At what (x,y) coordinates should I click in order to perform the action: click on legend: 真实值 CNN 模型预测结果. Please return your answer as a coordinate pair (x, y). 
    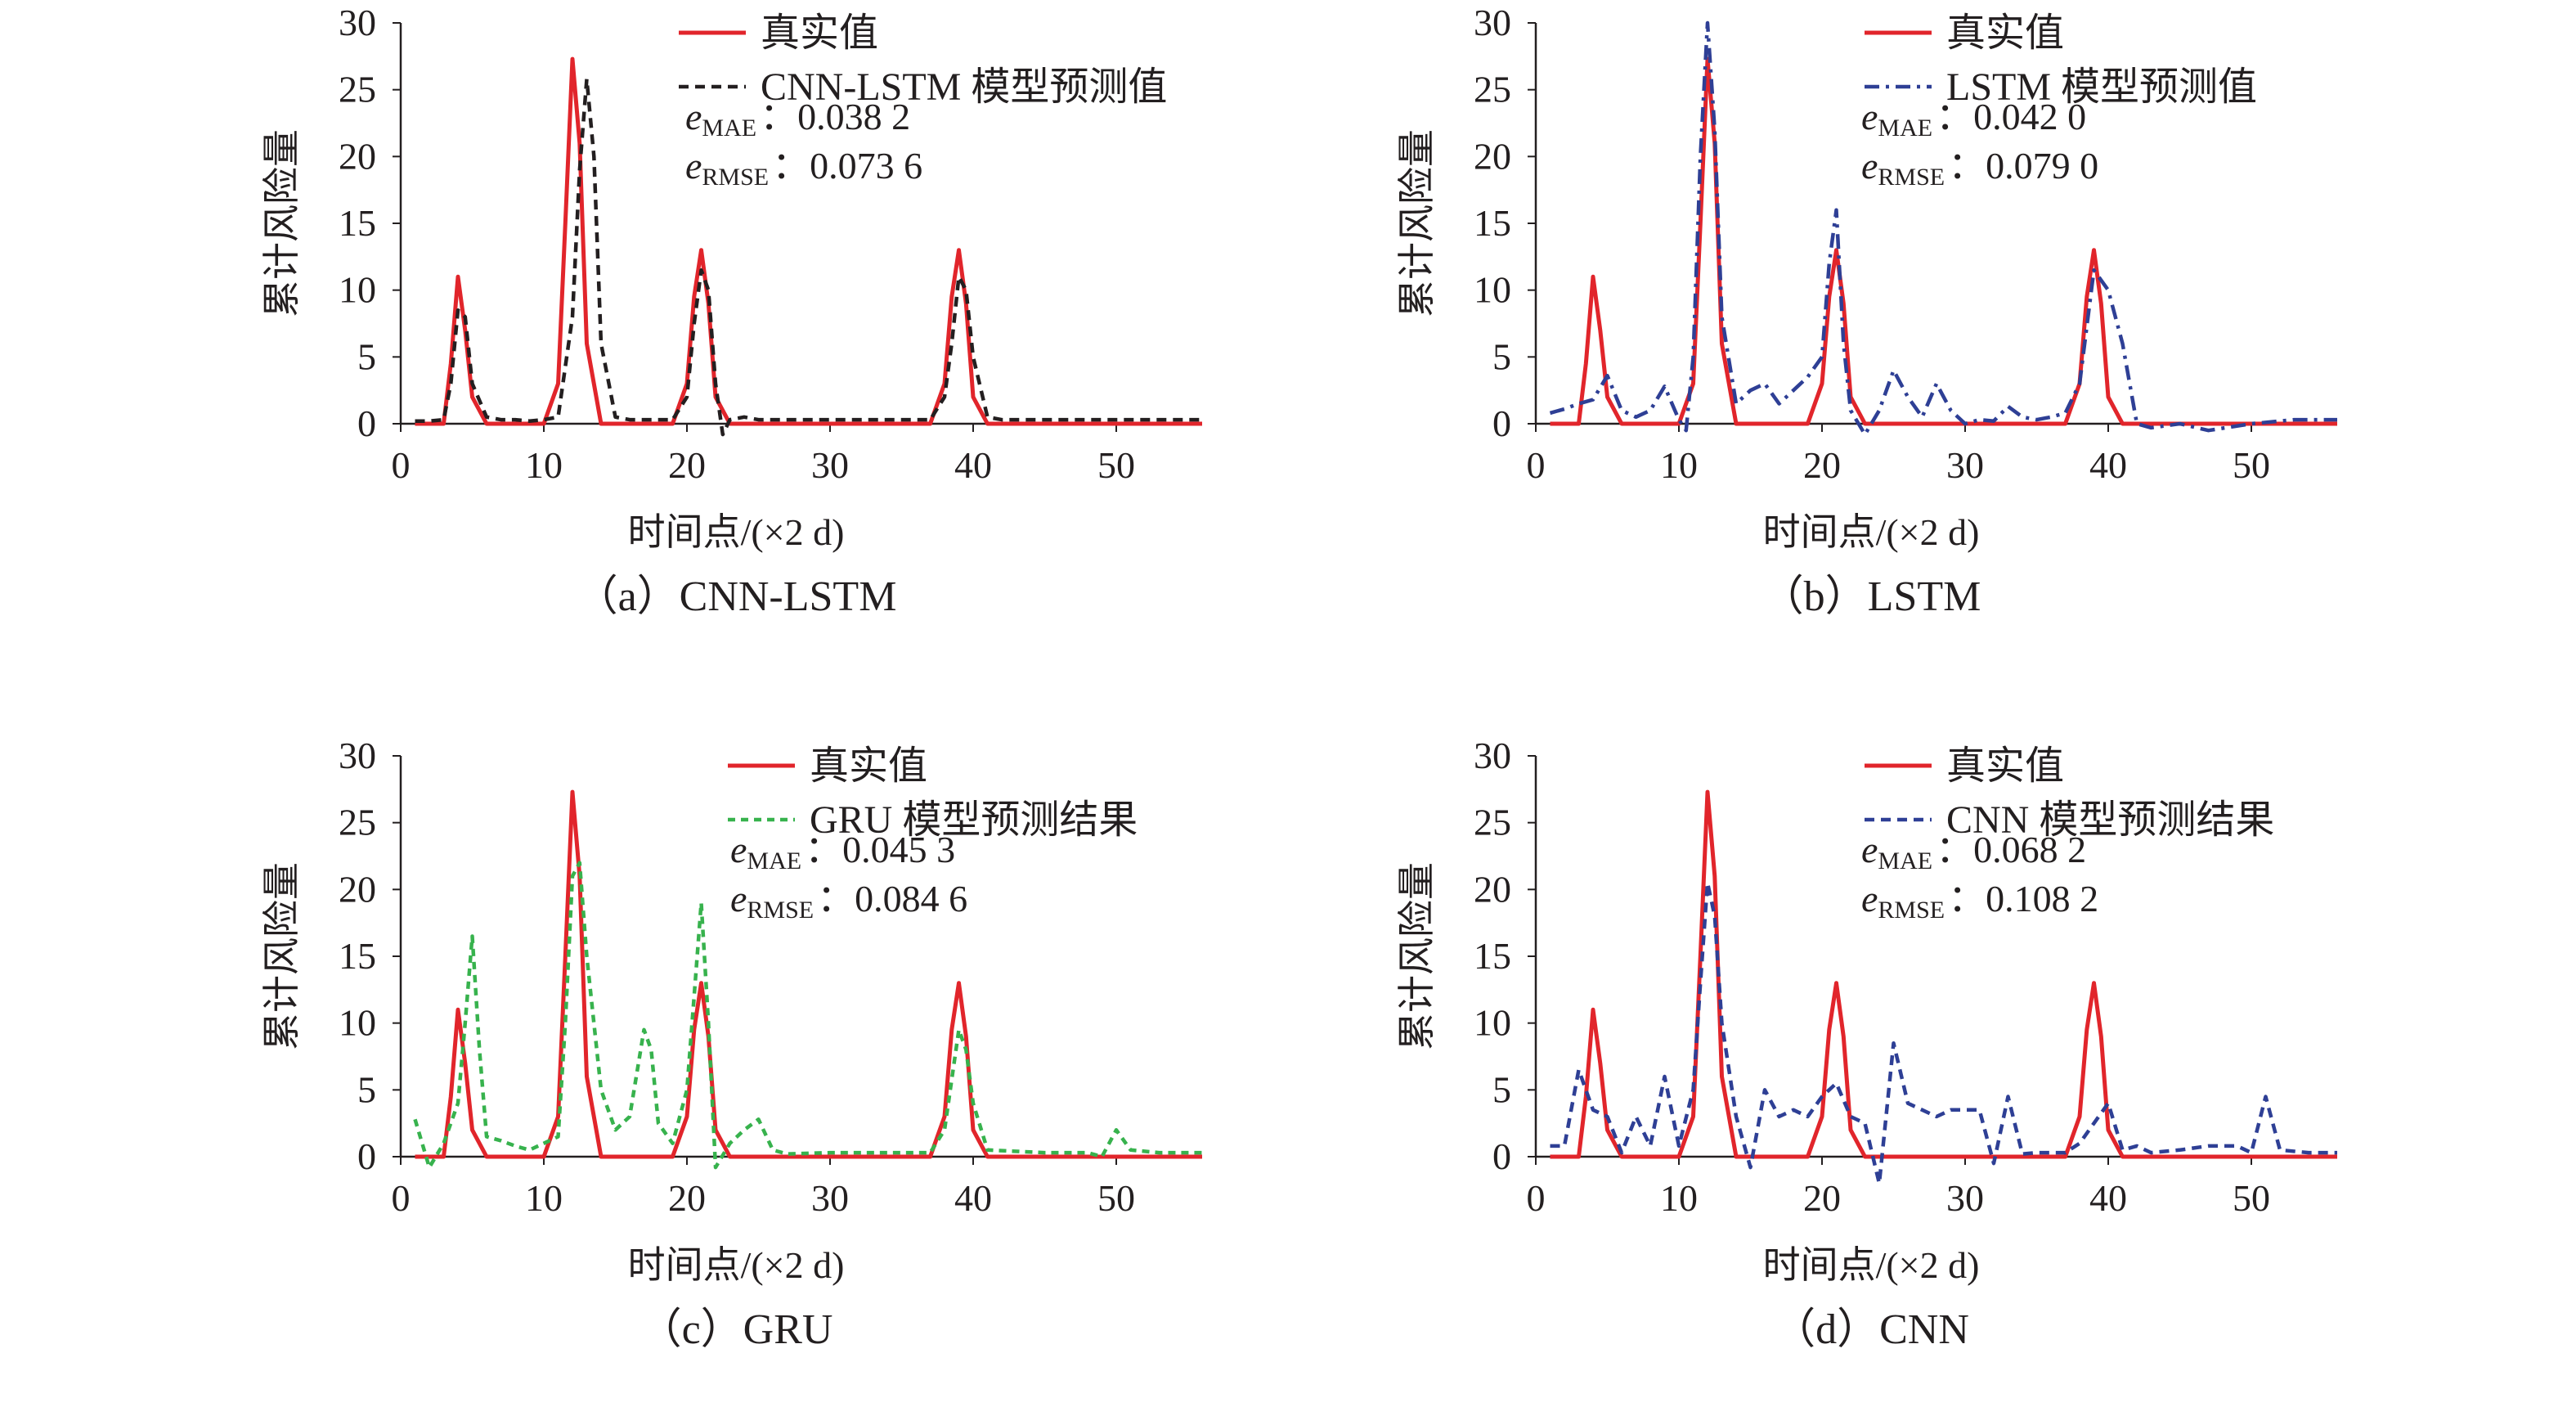
    Looking at the image, I should click on (2069, 793).